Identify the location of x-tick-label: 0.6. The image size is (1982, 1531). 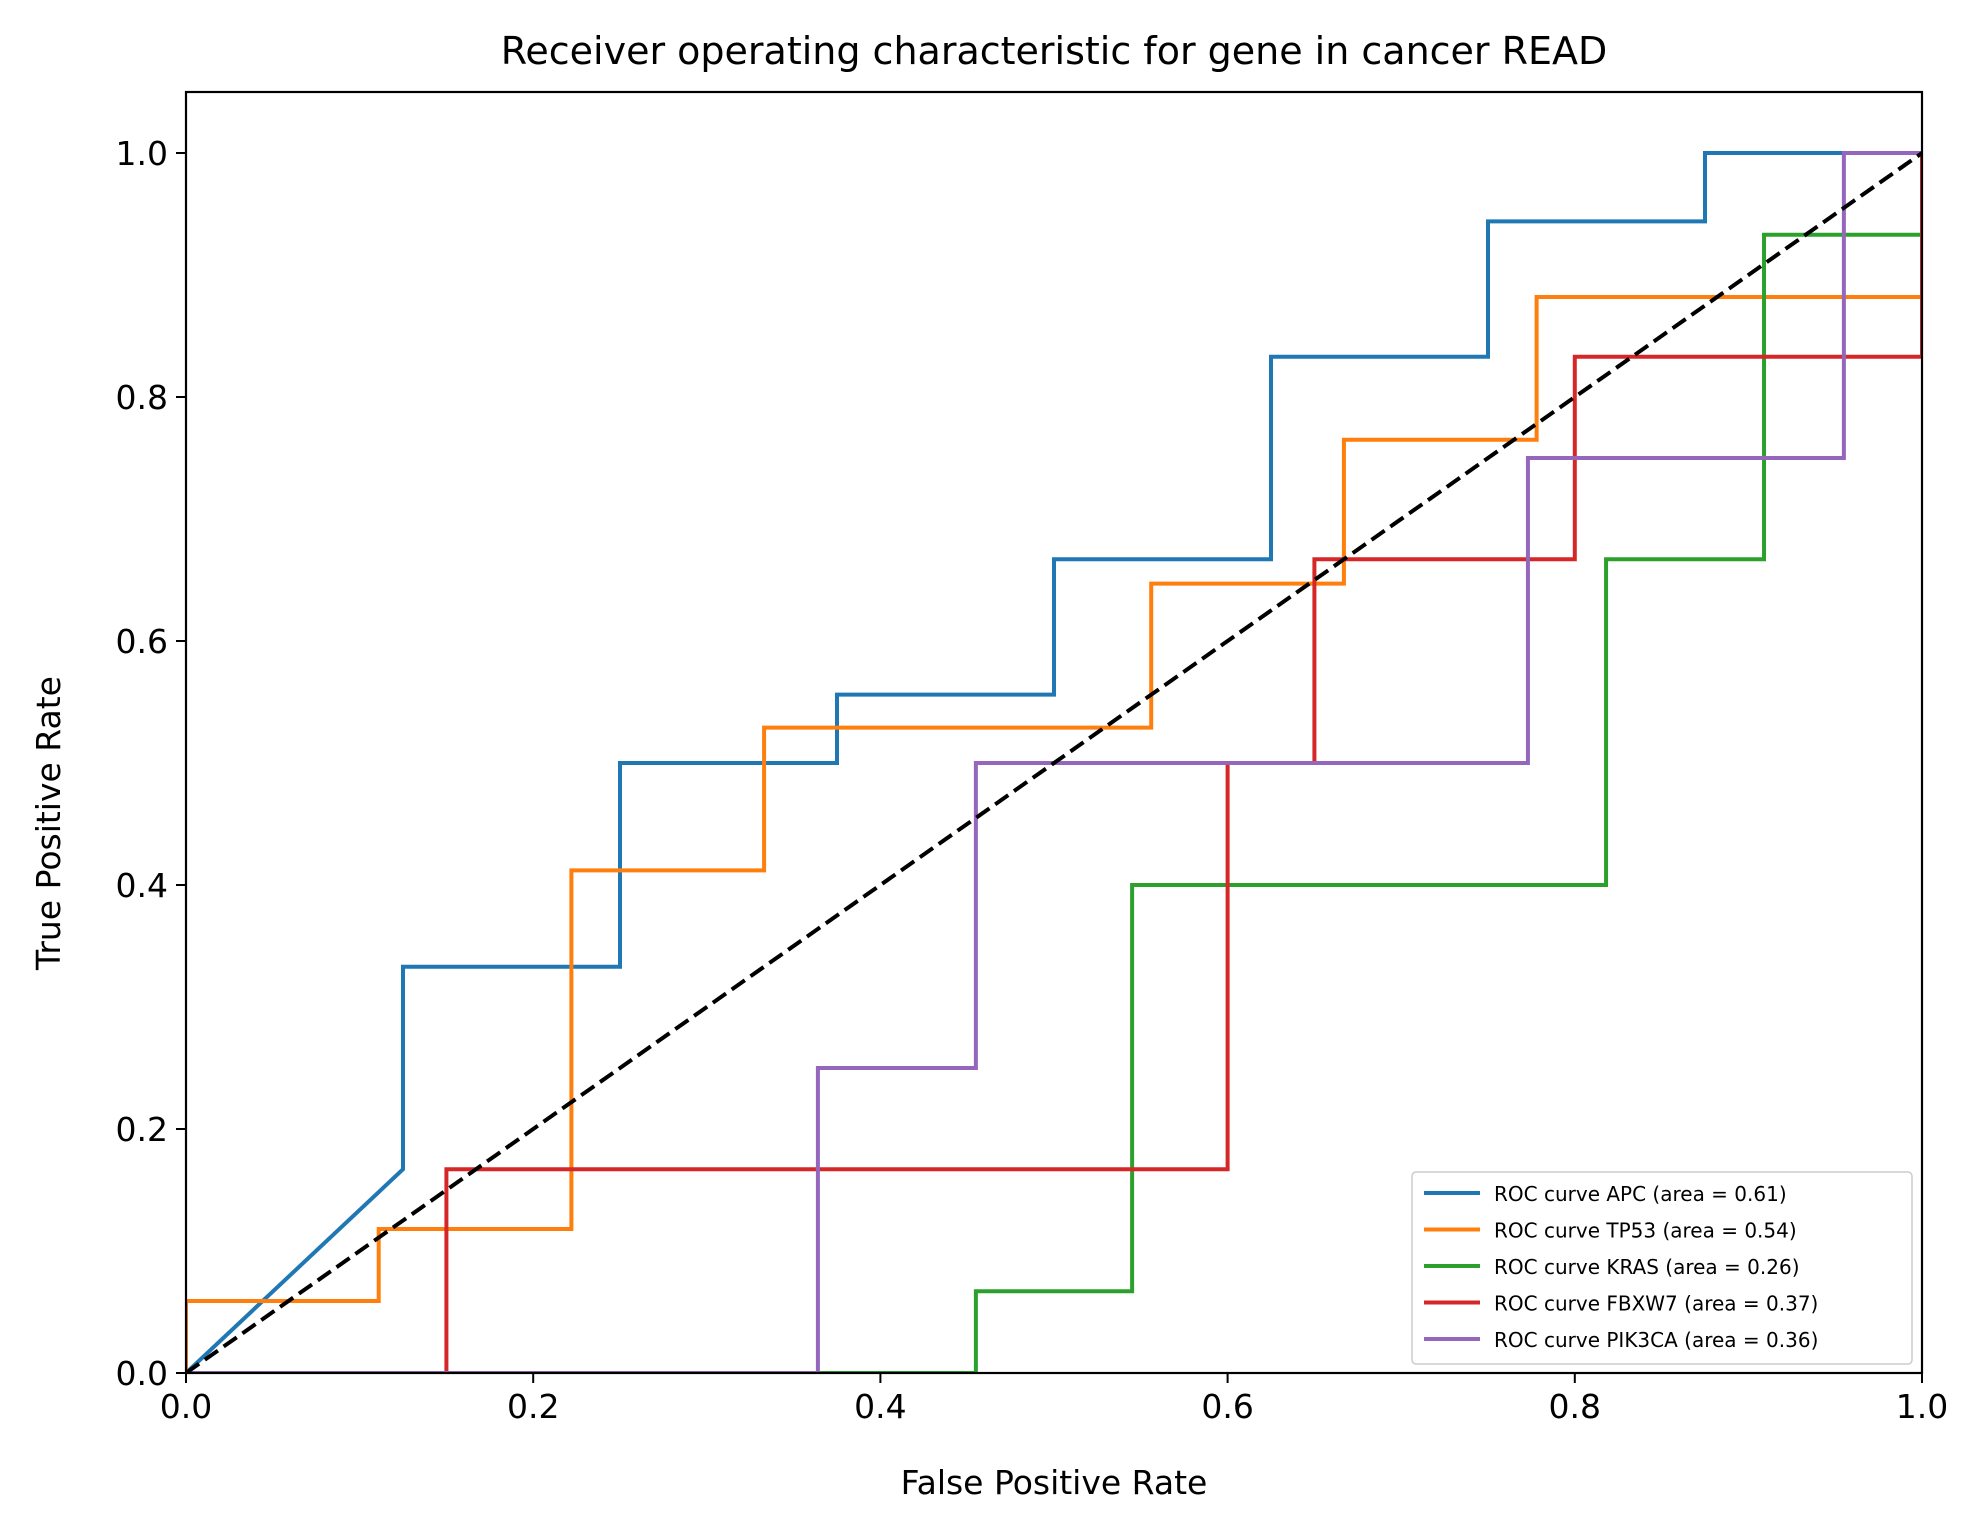
(1227, 1406).